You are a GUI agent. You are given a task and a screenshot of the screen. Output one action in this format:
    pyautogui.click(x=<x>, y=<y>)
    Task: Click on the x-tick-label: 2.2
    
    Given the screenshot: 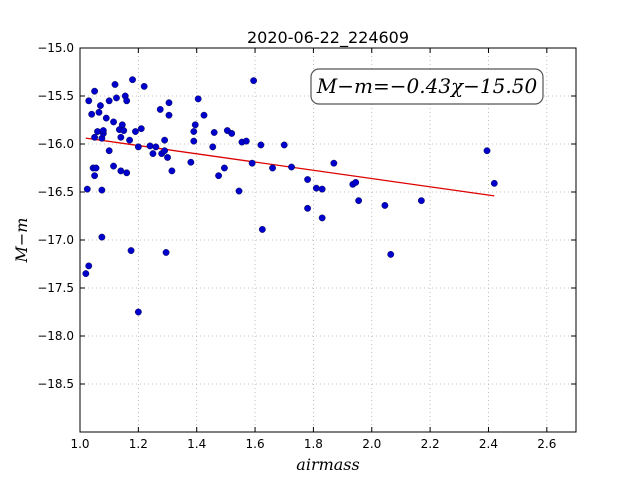 What is the action you would take?
    pyautogui.click(x=430, y=444)
    